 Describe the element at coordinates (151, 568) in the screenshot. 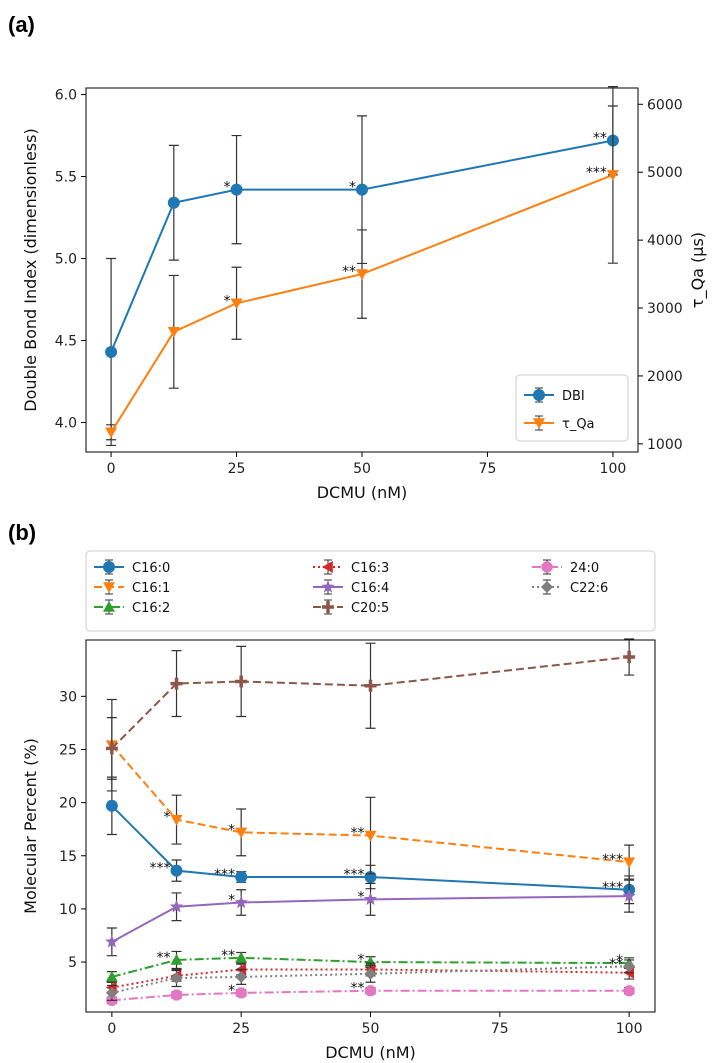

I see `legend-label: C16:0` at that location.